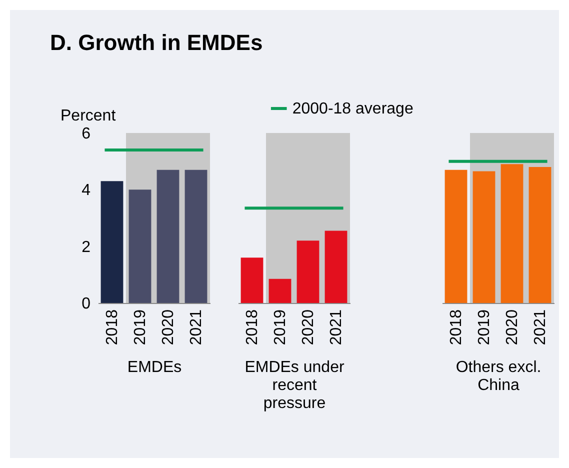 The width and height of the screenshot is (569, 468). What do you see at coordinates (499, 376) in the screenshot?
I see `x-axis-title: Others excl. China` at bounding box center [499, 376].